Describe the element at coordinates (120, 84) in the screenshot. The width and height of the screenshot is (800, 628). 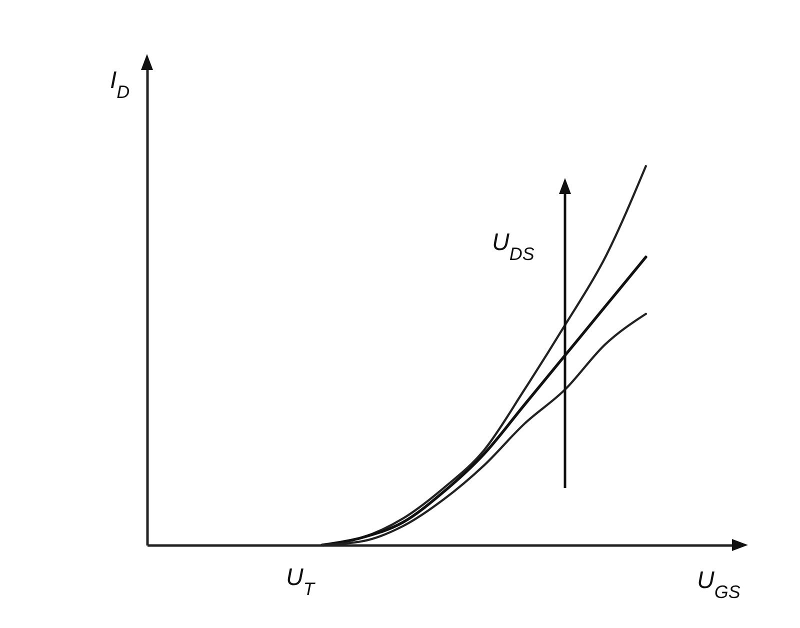
I see `y-axis-title: I$_{D}$` at that location.